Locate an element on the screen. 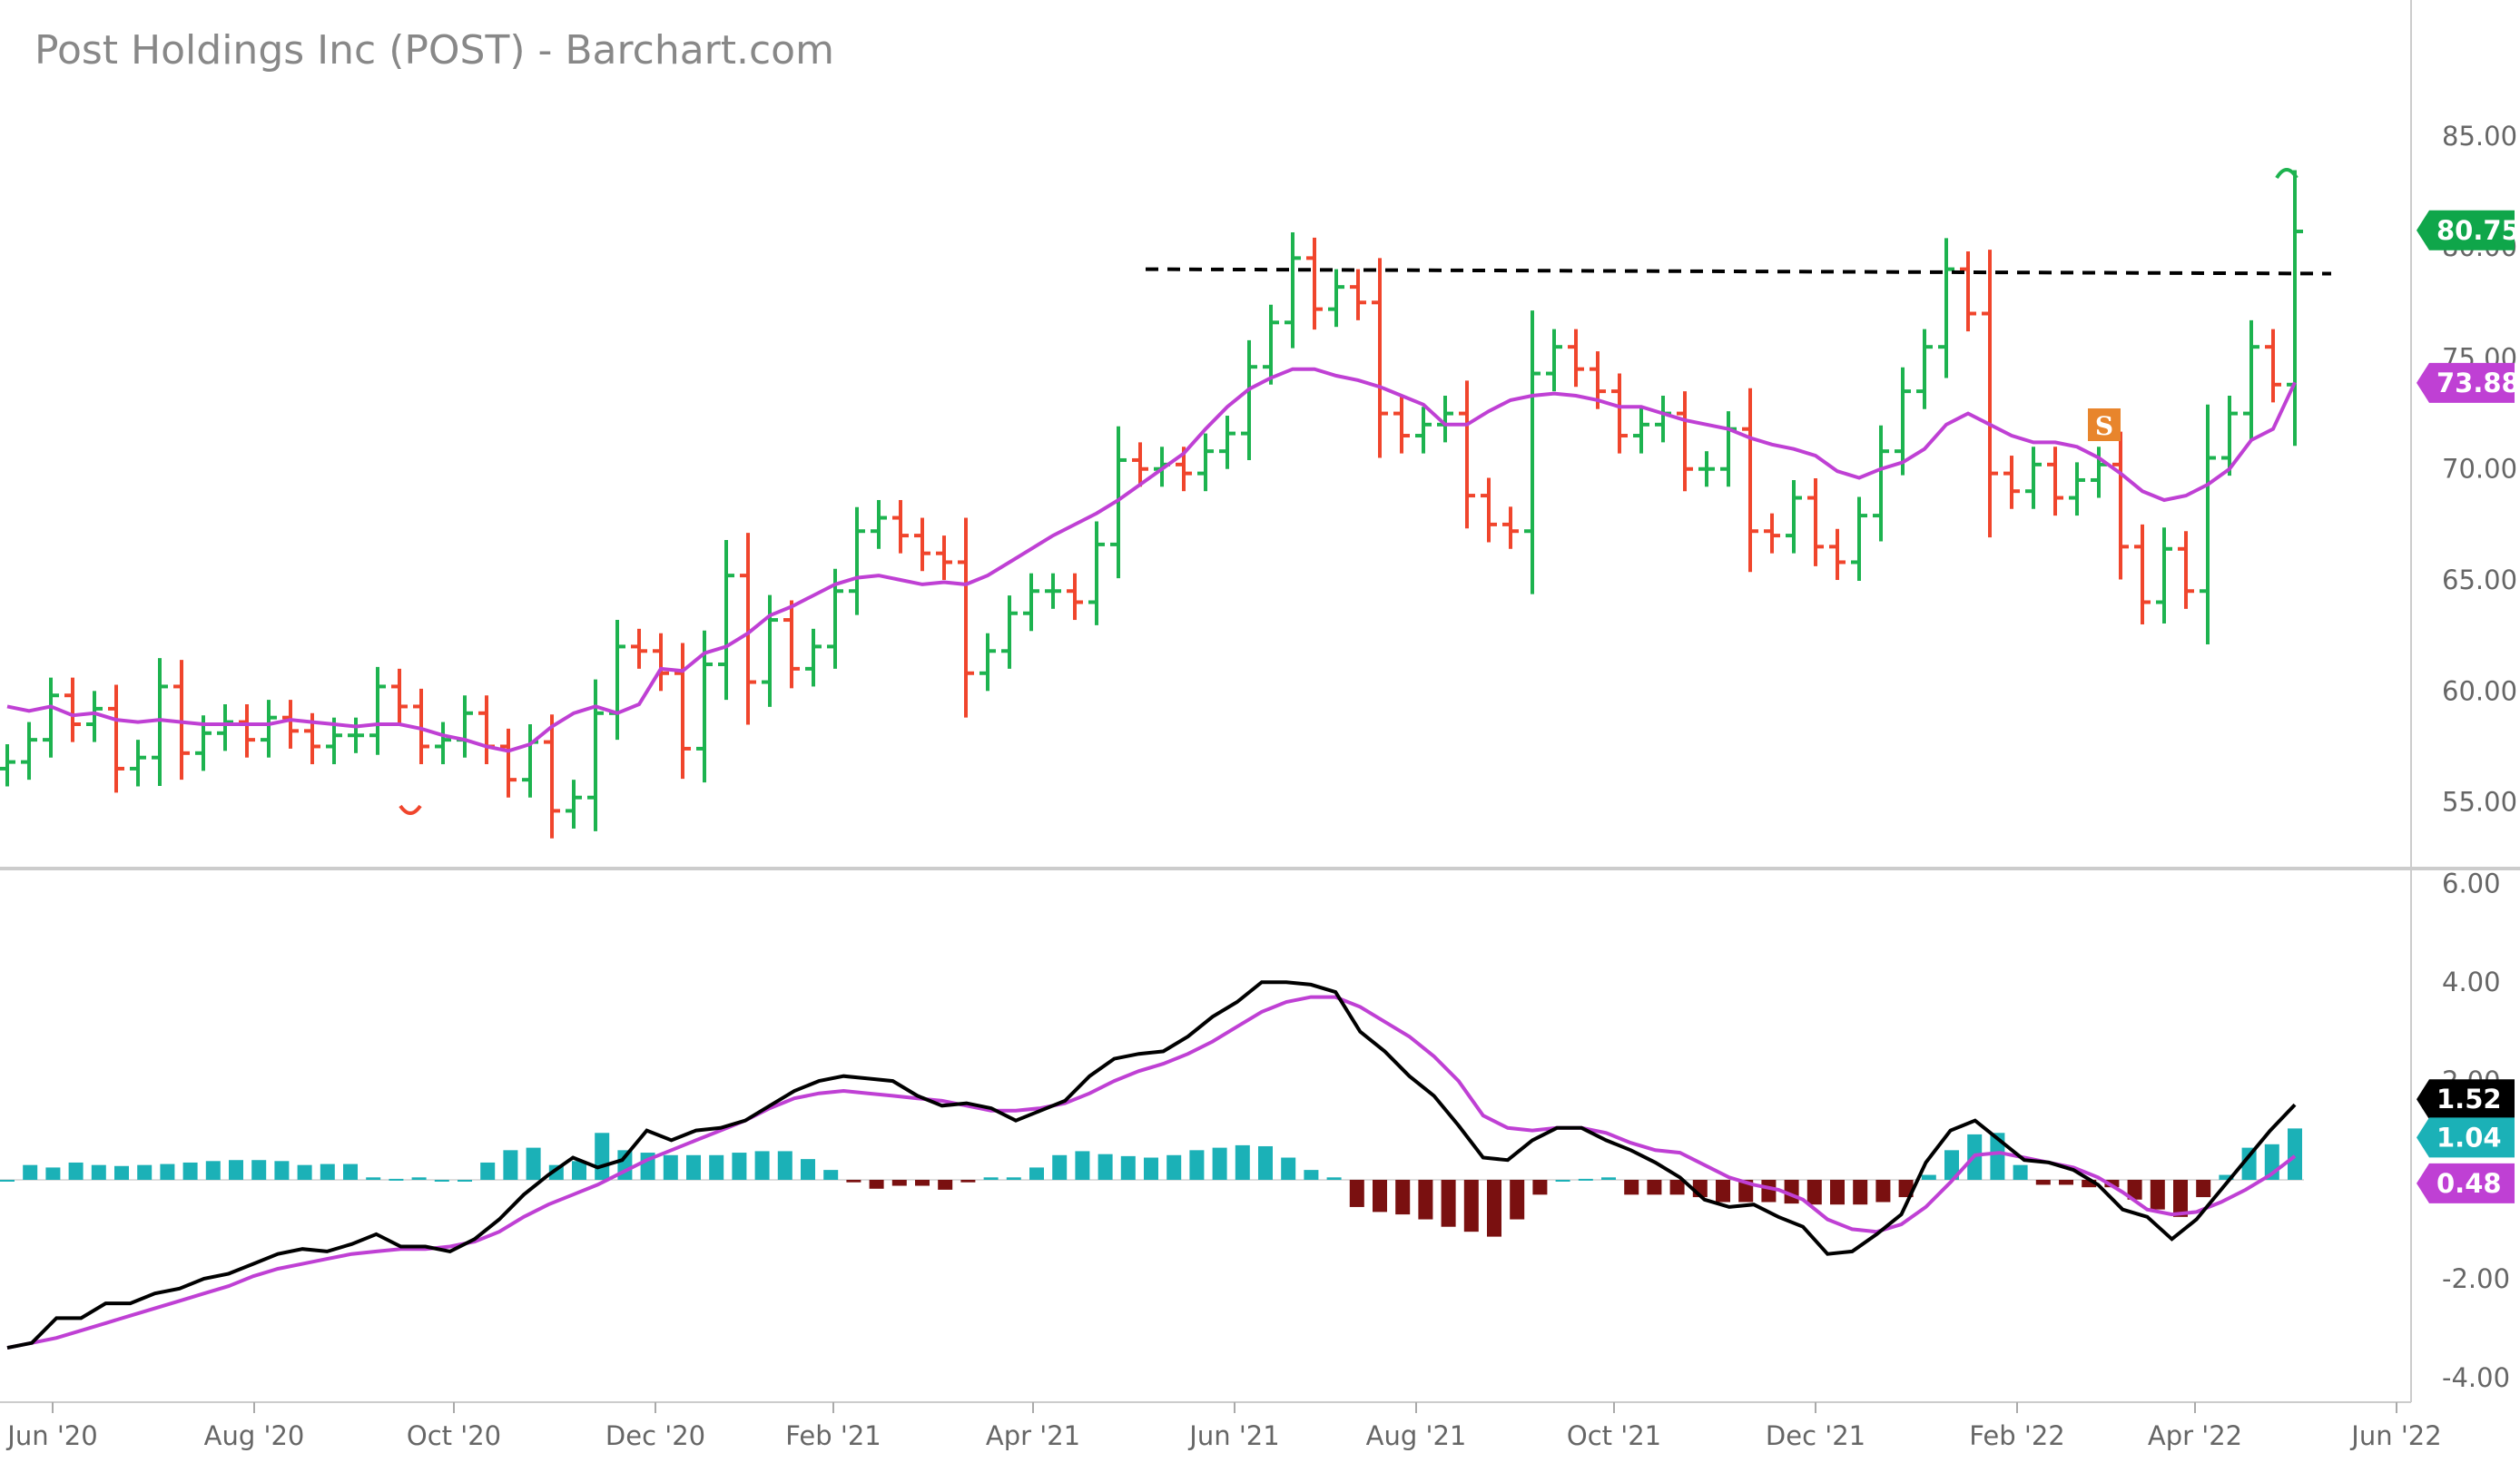 This screenshot has width=2520, height=1463. signal-value-tag is located at coordinates (2466, 1183).